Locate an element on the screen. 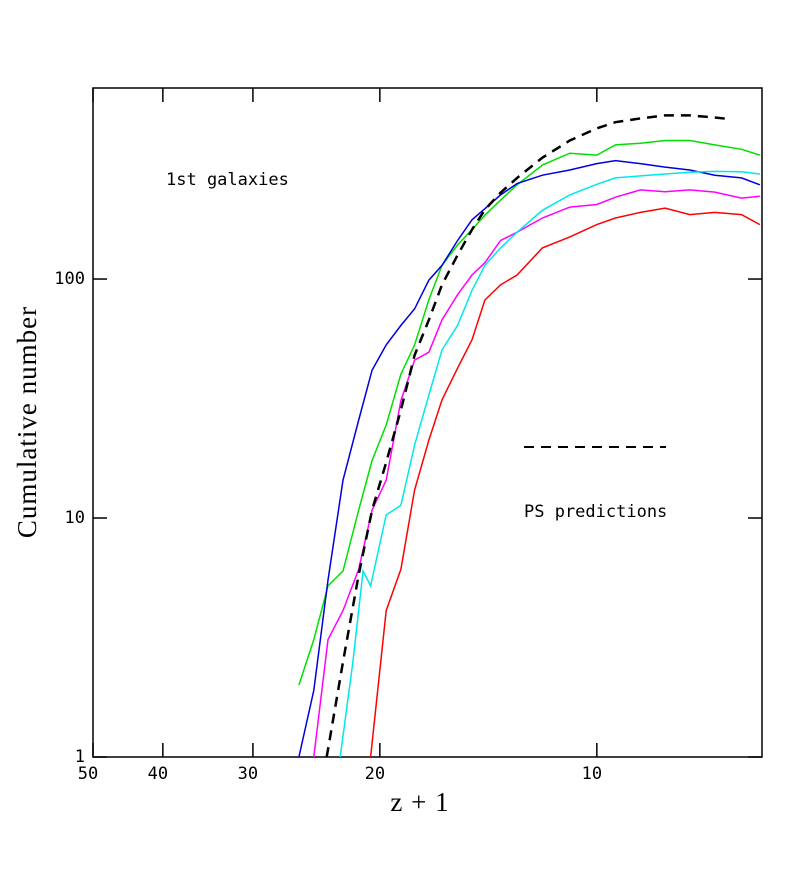 This screenshot has width=788, height=869. y-axis-label: Cumulative number is located at coordinates (27, 422).